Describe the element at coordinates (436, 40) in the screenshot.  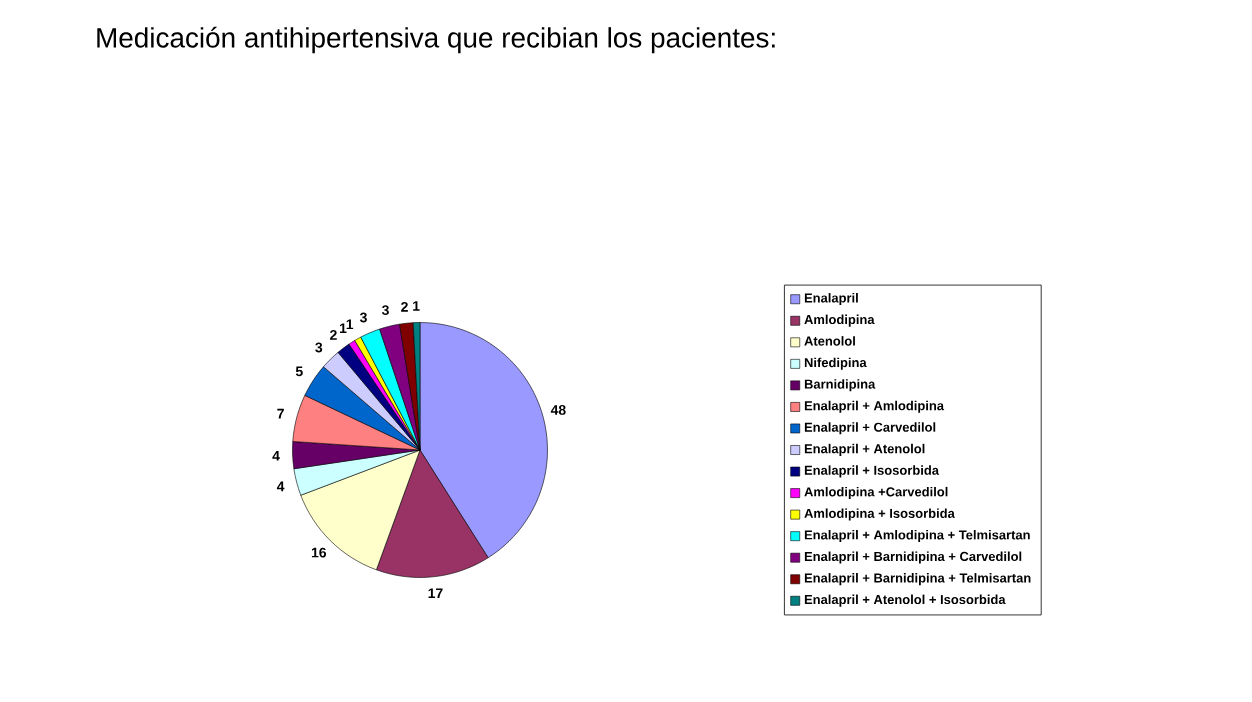
I see `chart-title: Medicación antihipertensiva que recibian los pacientes:` at that location.